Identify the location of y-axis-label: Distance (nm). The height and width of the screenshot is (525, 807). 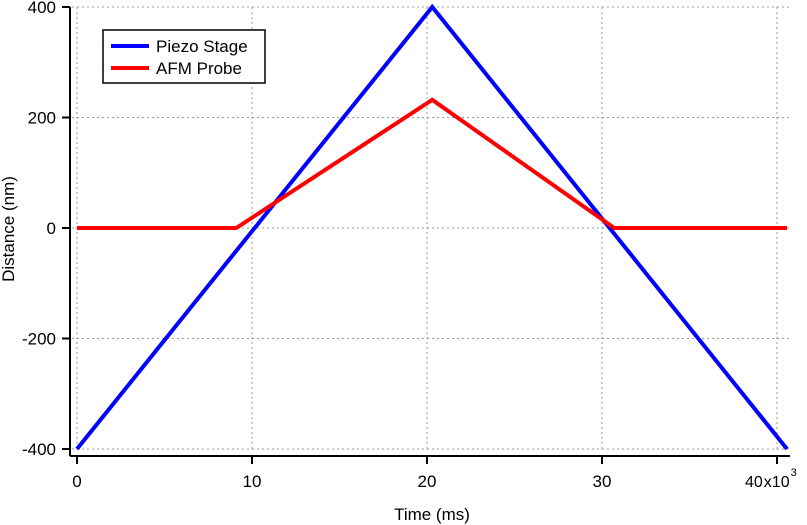
(9, 229).